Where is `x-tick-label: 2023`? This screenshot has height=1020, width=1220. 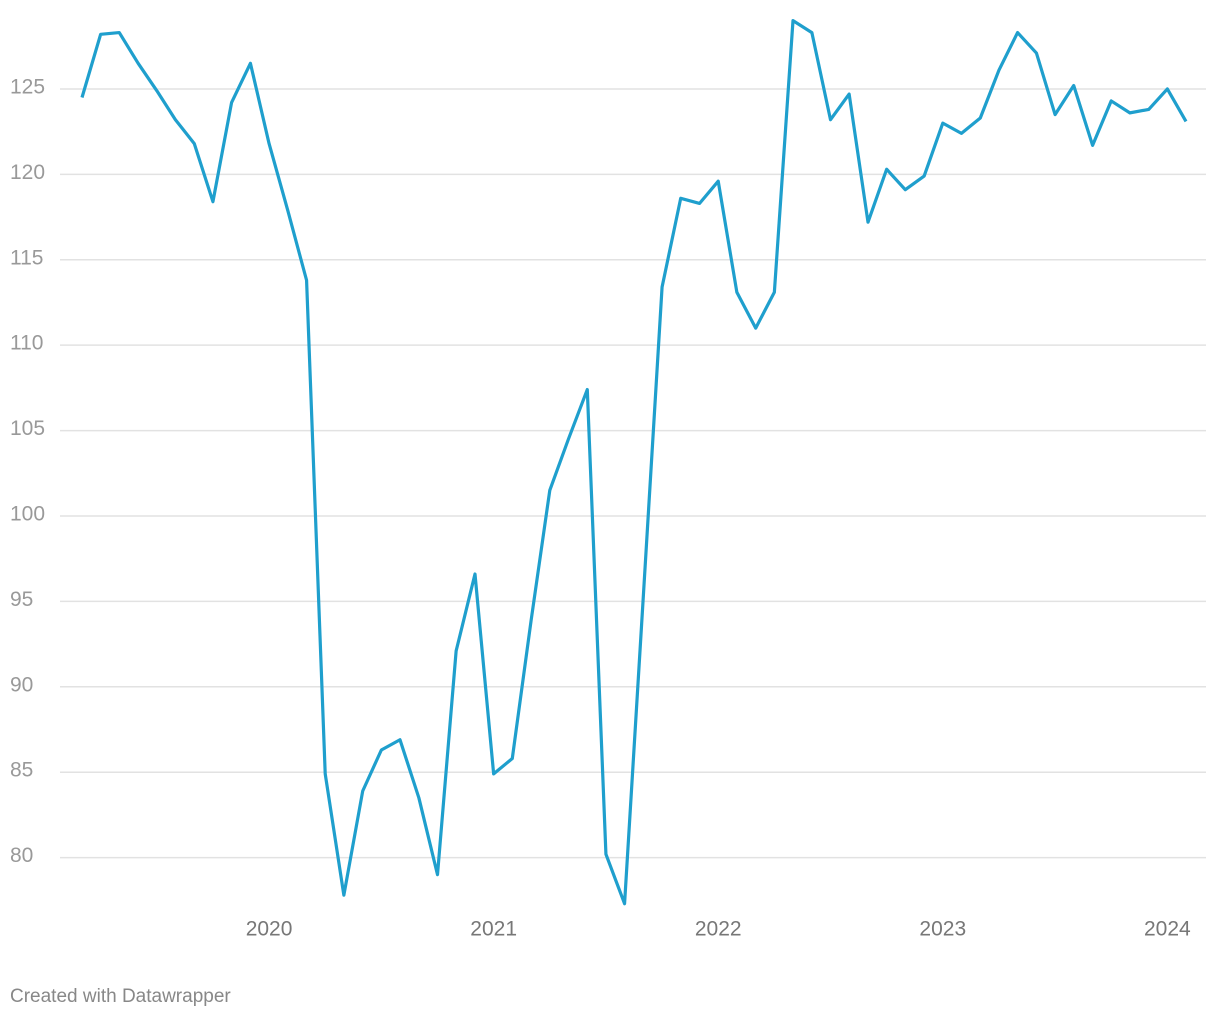
x-tick-label: 2023 is located at coordinates (942, 929).